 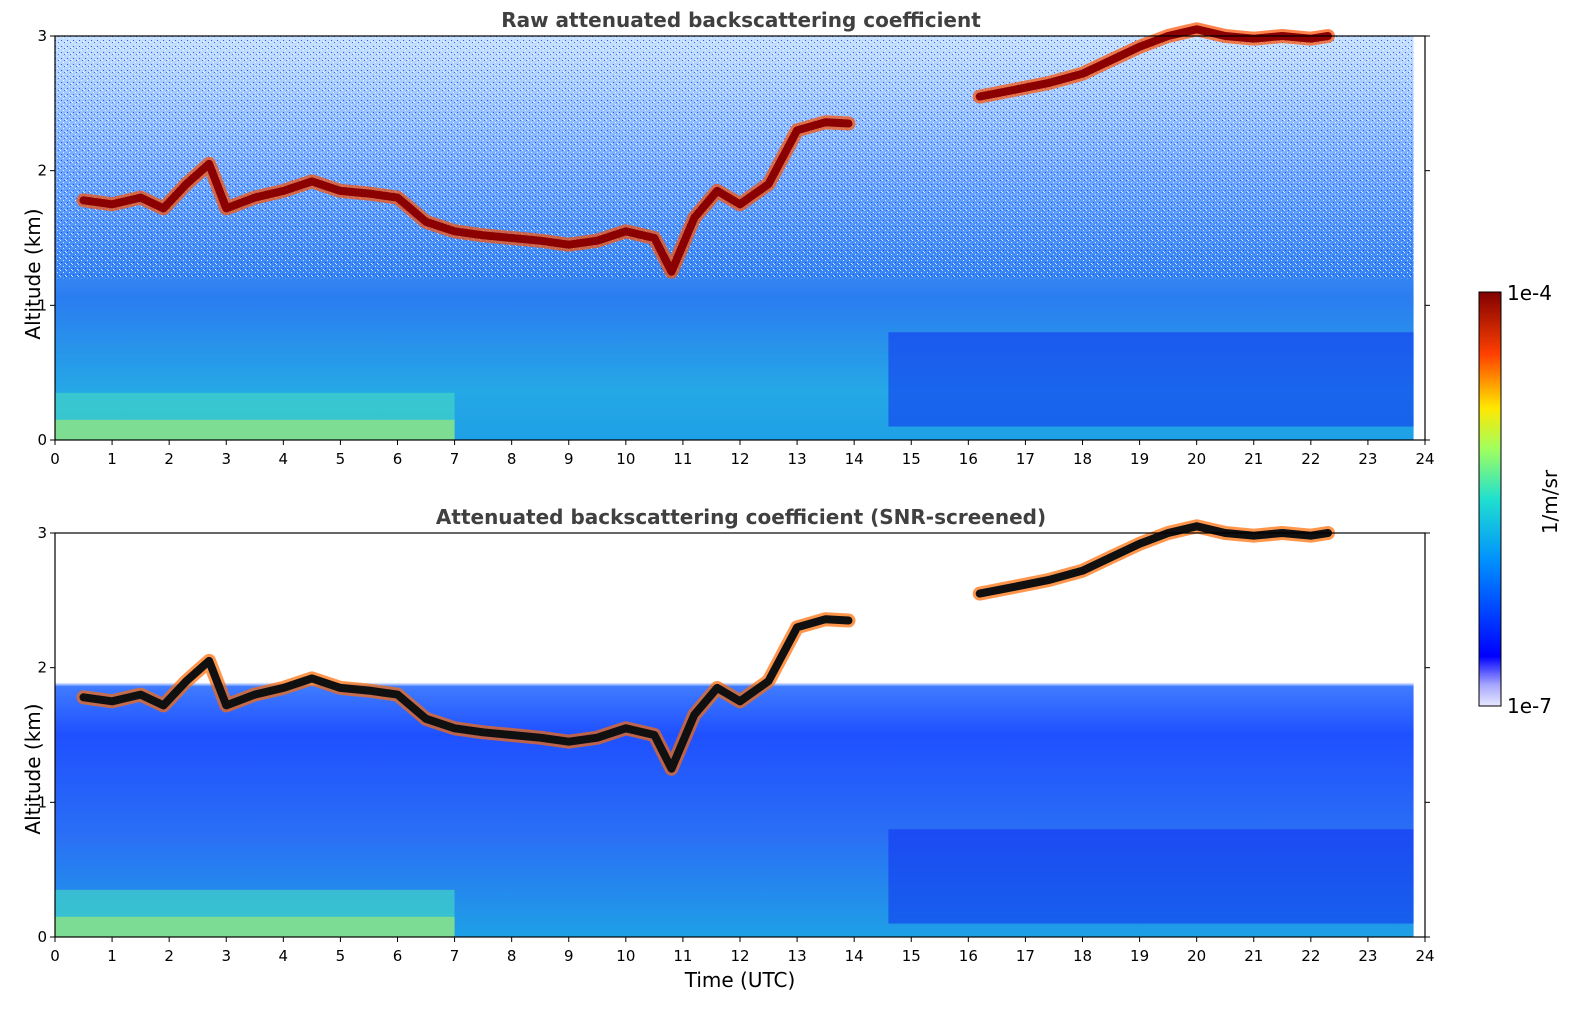 What do you see at coordinates (1253, 956) in the screenshot?
I see `bottom-x-tick-label-21: 21` at bounding box center [1253, 956].